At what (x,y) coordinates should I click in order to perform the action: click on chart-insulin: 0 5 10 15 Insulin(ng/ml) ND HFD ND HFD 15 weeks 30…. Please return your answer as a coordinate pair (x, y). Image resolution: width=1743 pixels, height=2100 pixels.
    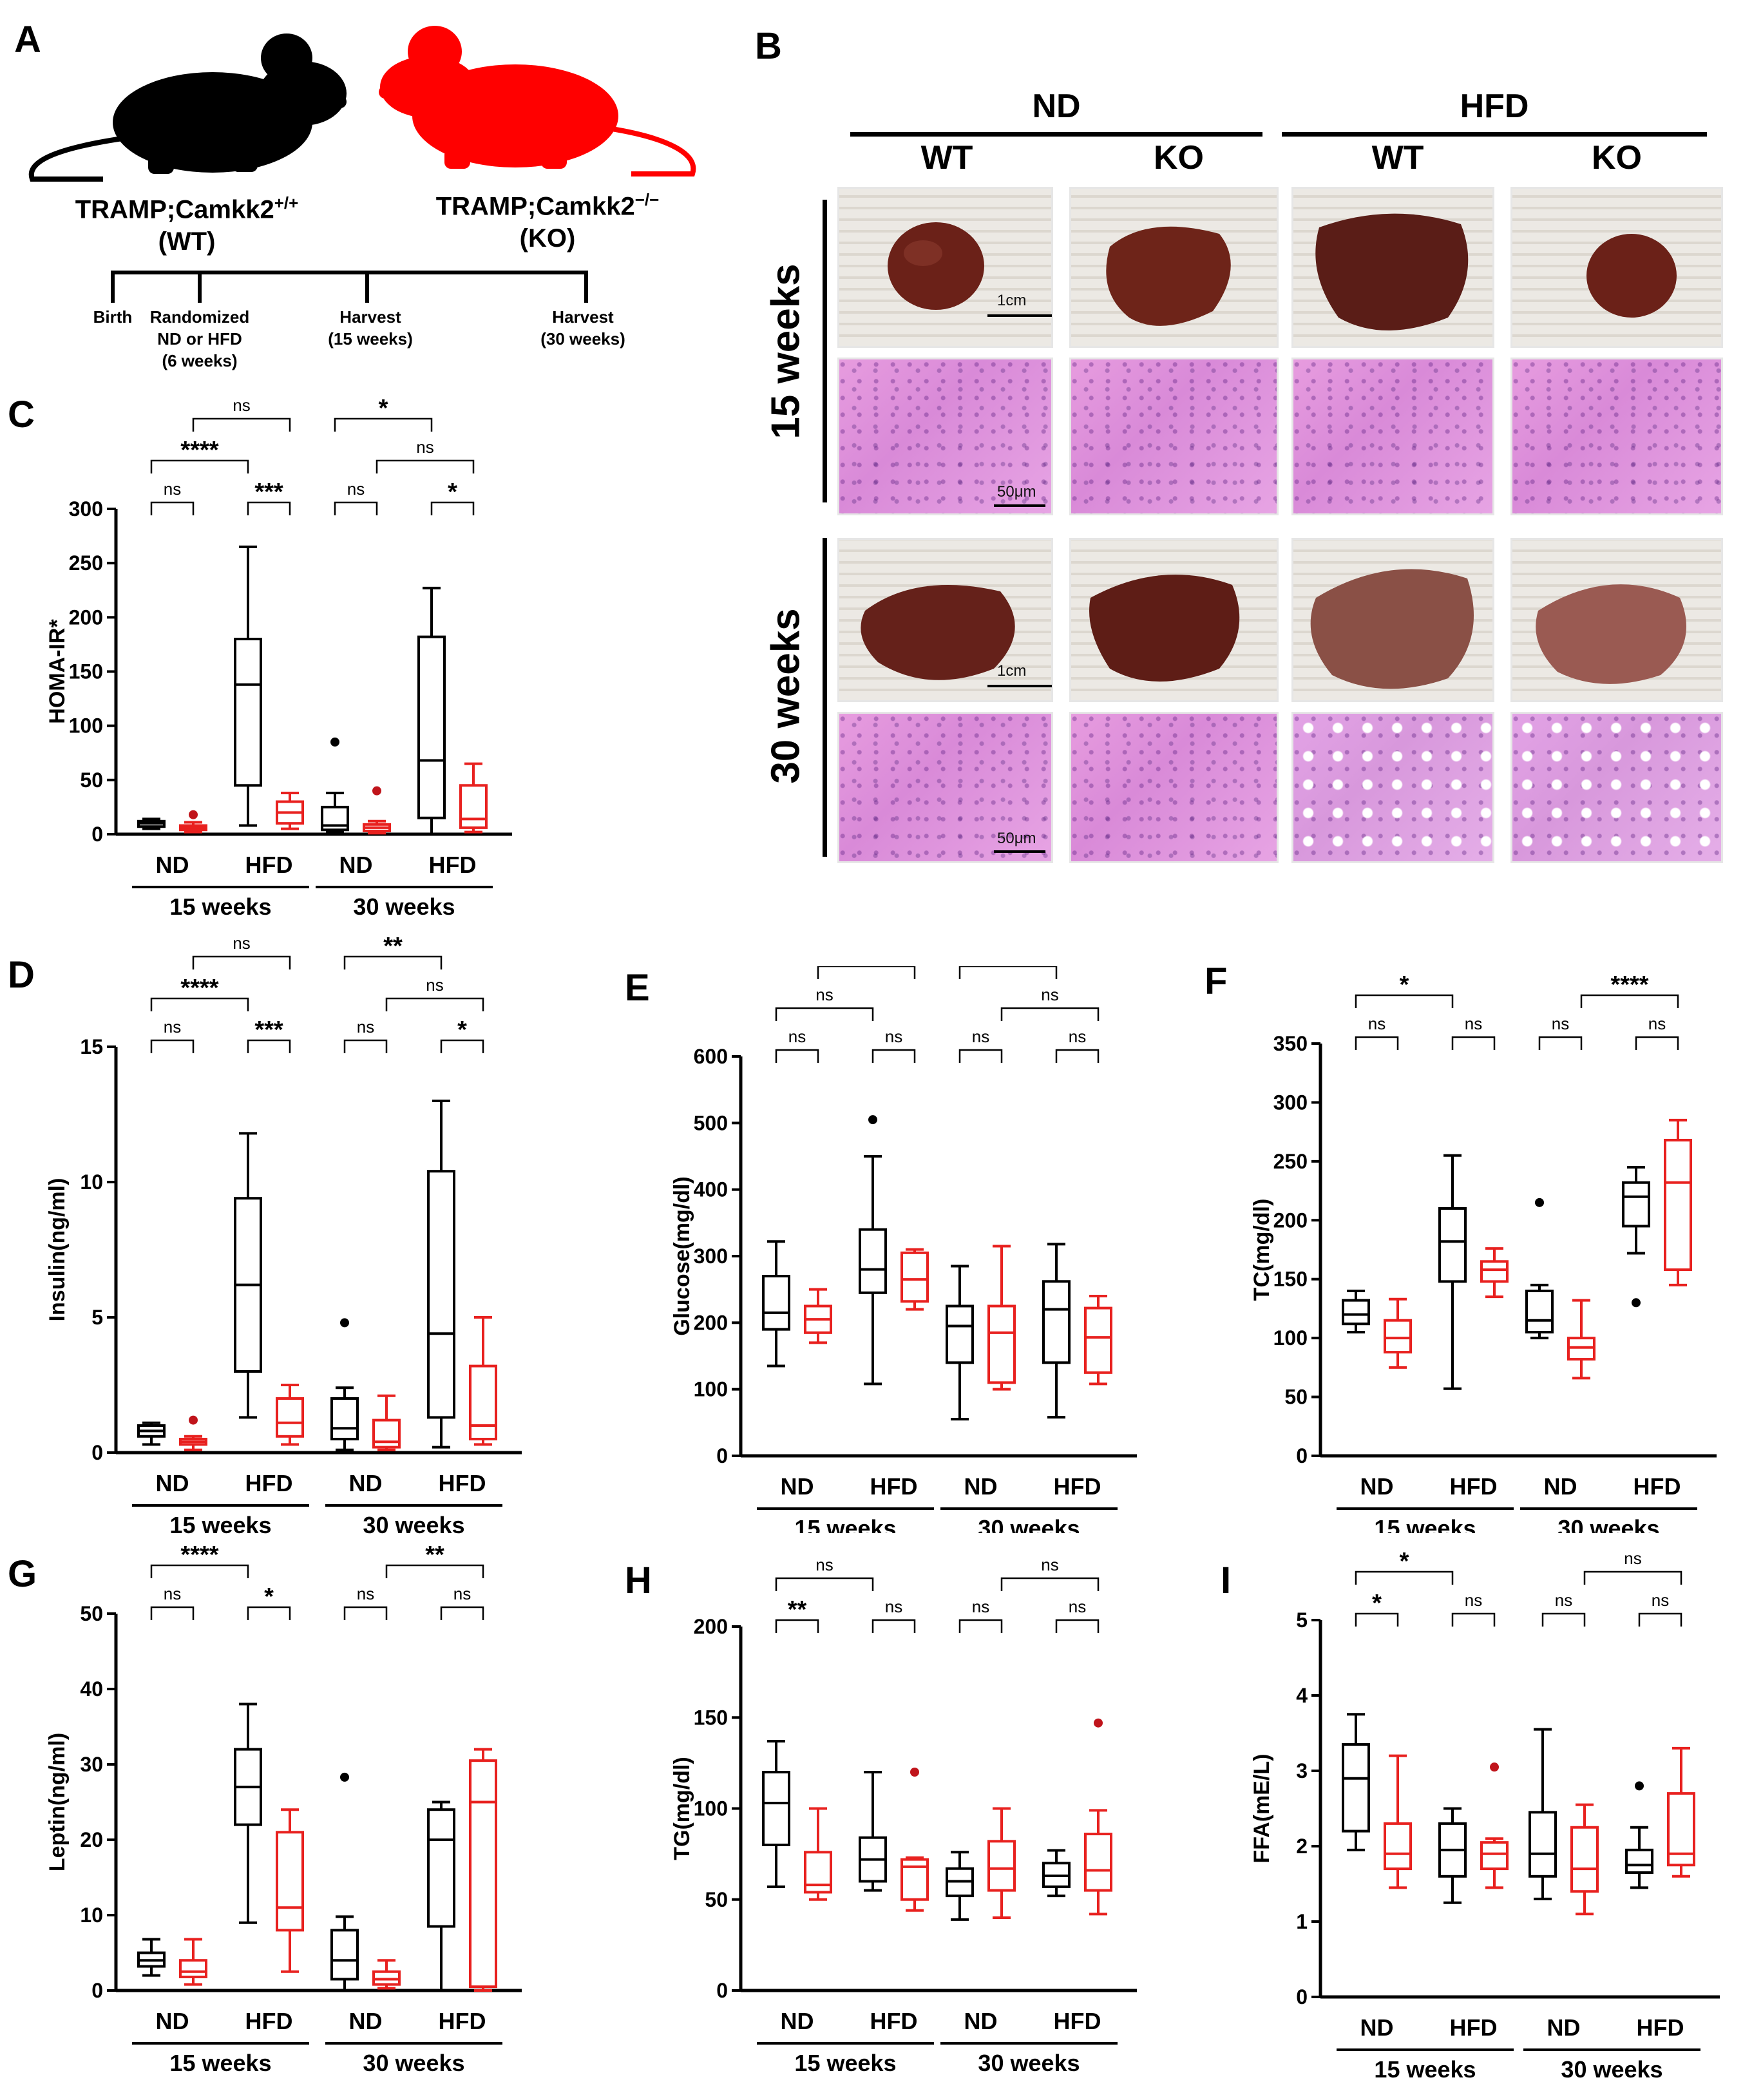
    Looking at the image, I should click on (283, 1236).